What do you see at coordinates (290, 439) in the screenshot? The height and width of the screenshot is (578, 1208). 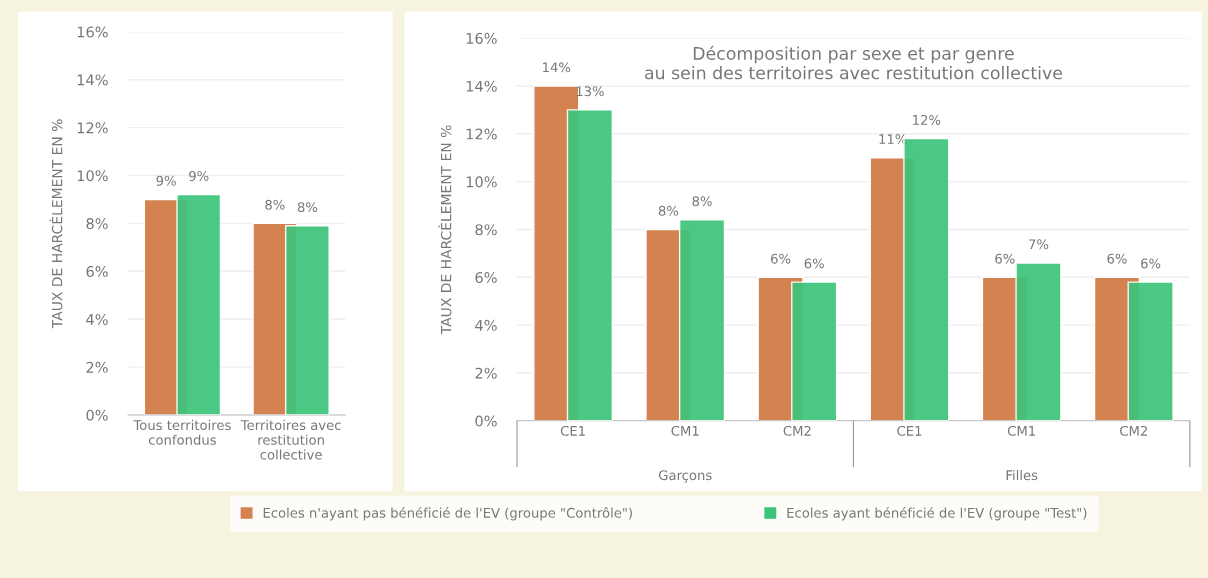 I see `x-tick-label: Territoires avec restitution collective` at bounding box center [290, 439].